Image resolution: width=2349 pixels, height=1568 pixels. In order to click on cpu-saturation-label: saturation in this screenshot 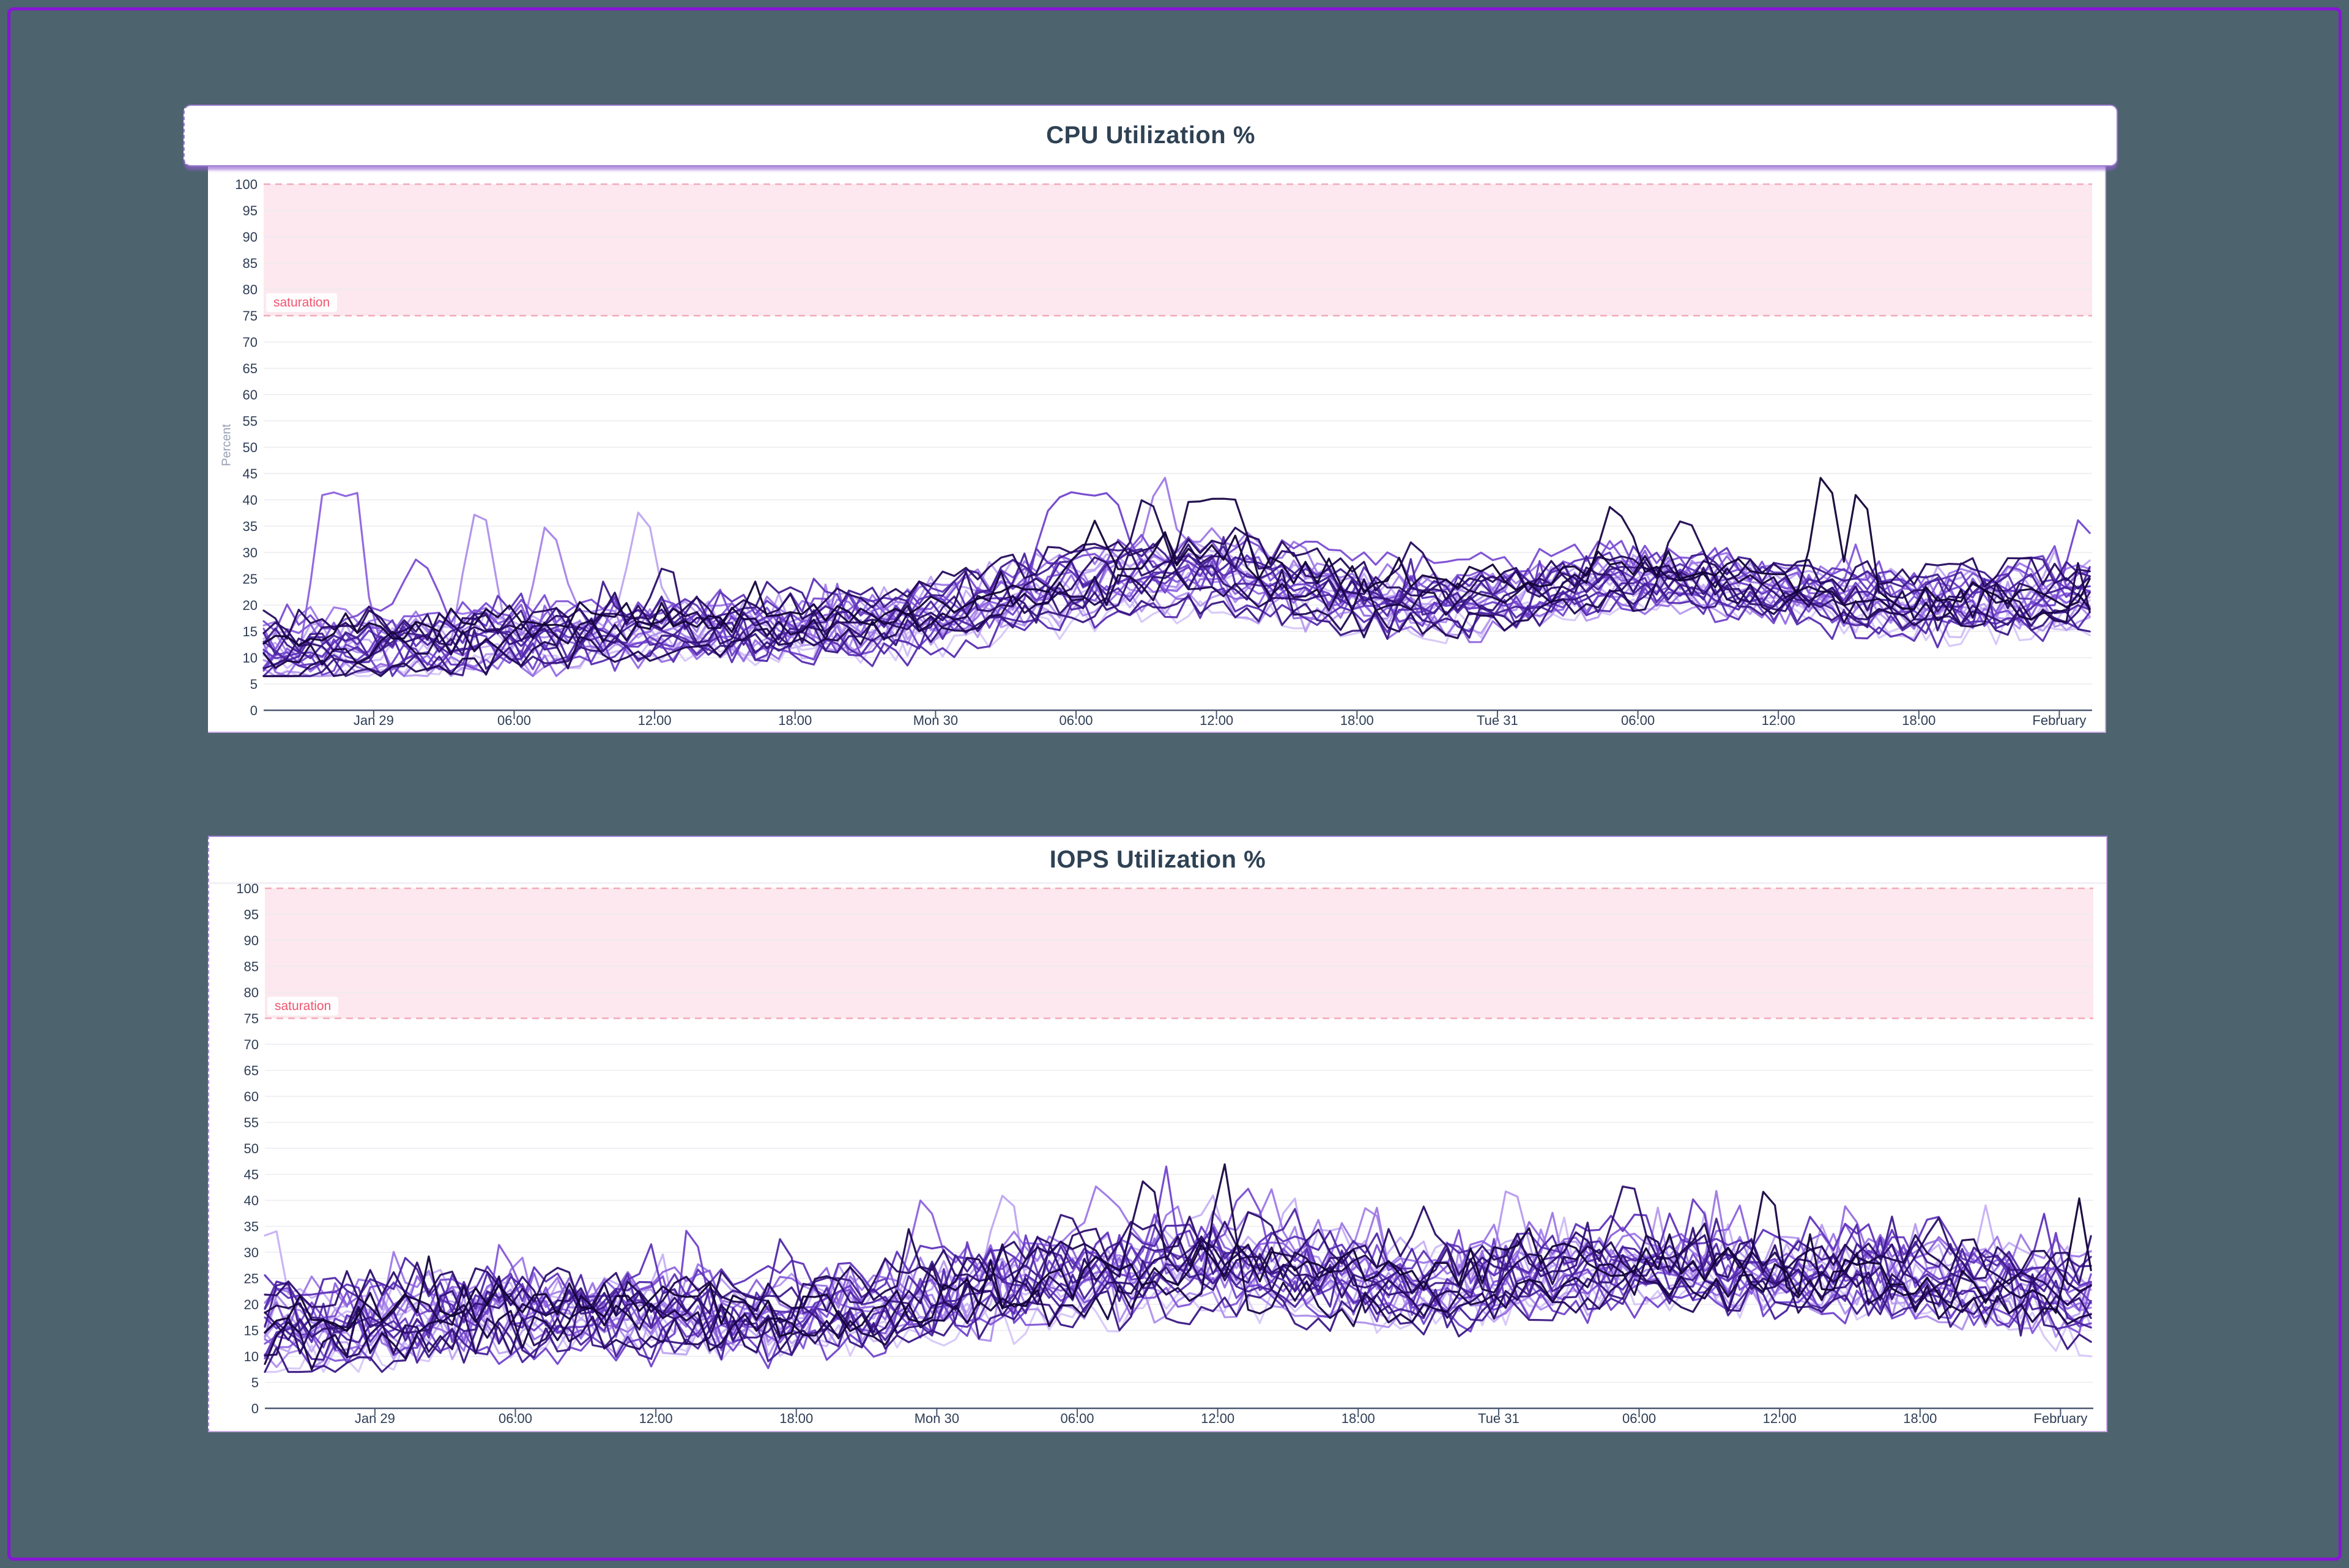, I will do `click(302, 303)`.